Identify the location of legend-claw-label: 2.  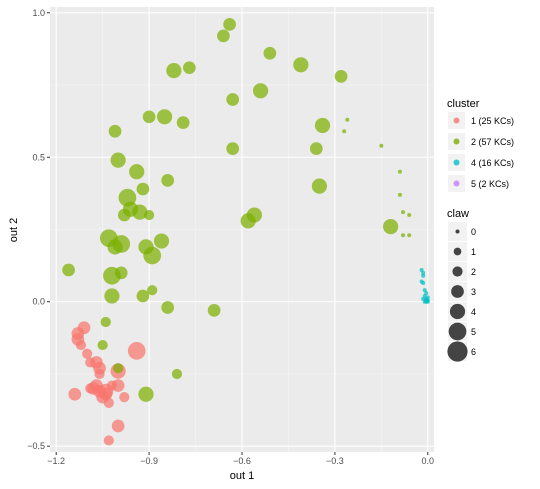
(473, 272).